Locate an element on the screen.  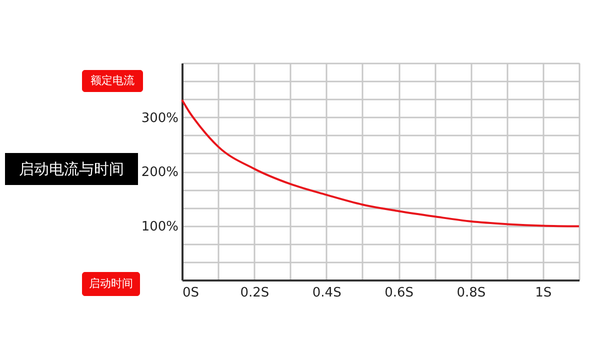
y-axis-title: 额定电流 is located at coordinates (112, 80).